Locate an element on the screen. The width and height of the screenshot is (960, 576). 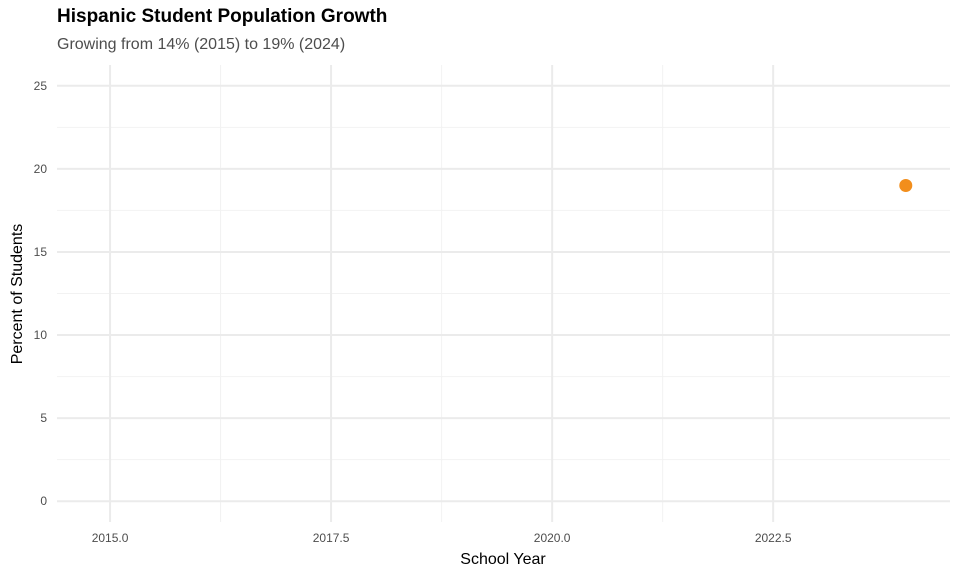
chart-title: Hispanic Student Population Growth is located at coordinates (222, 16).